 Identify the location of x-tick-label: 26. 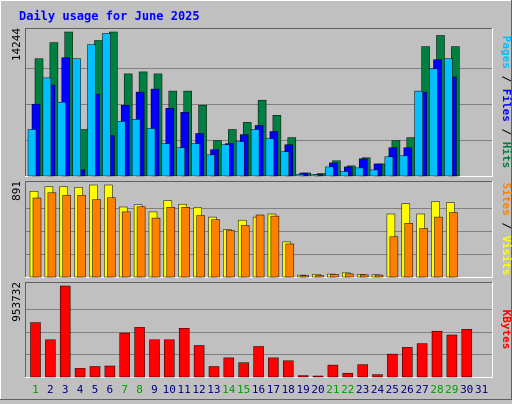
(407, 389).